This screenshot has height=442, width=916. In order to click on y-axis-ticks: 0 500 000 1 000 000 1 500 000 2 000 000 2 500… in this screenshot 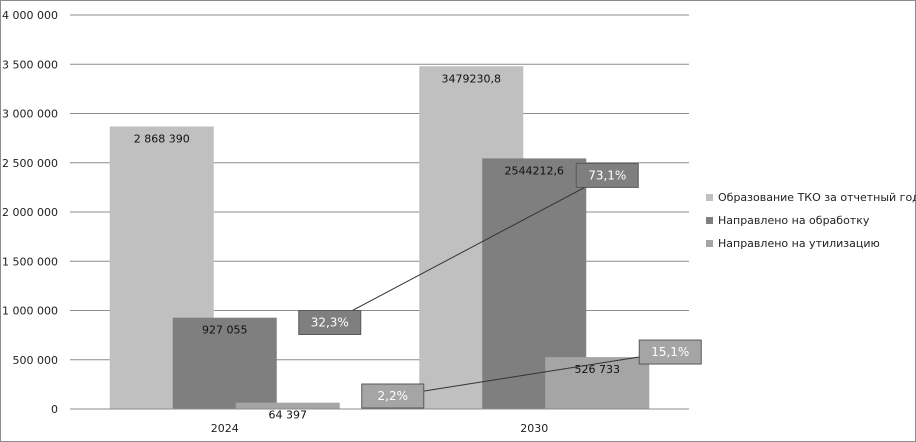, I will do `click(30, 212)`.